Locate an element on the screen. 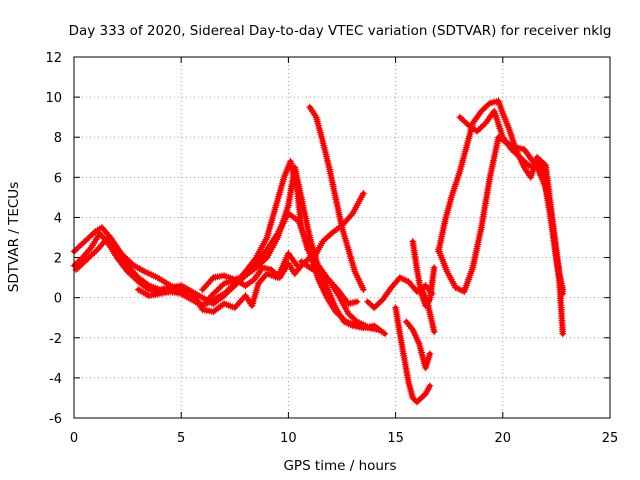  y-axis-label: SDTVAR / TECUs is located at coordinates (14, 237).